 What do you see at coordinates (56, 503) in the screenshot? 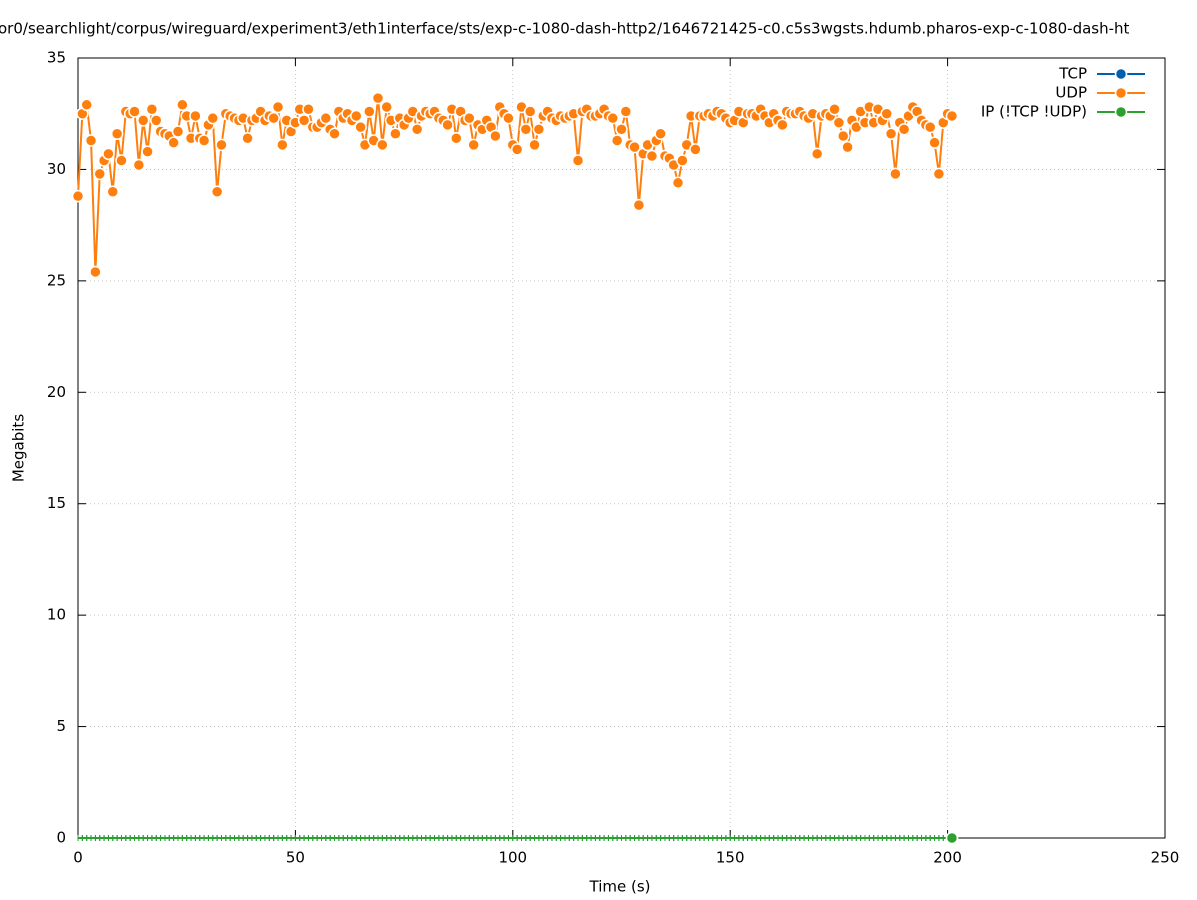
I see `y-tick-label: 15` at bounding box center [56, 503].